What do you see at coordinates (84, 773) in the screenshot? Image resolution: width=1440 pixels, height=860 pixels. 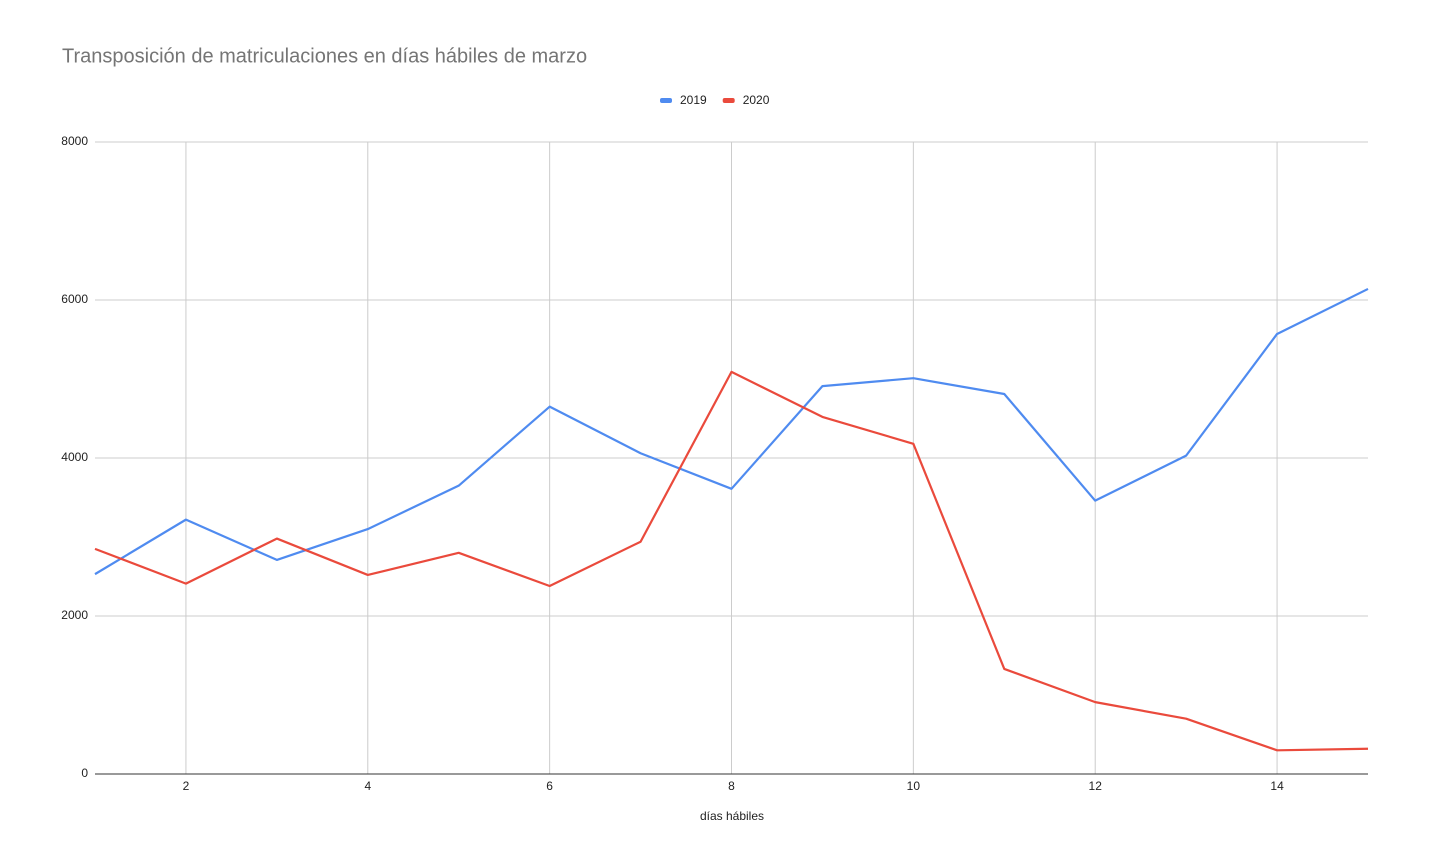 I see `y-tick-label: 0` at bounding box center [84, 773].